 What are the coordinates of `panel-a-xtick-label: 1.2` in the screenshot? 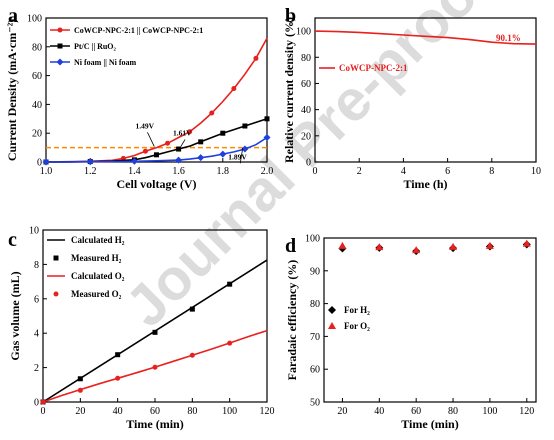 It's located at (90, 171).